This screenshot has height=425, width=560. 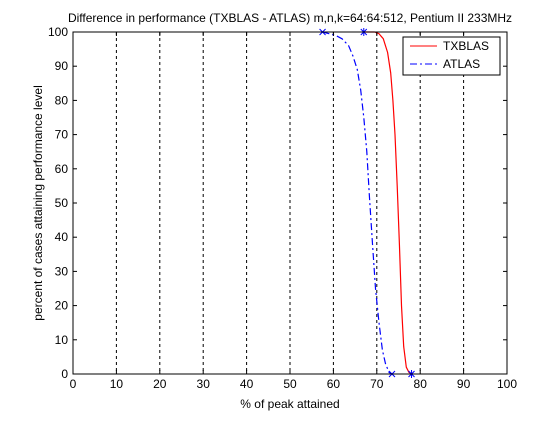 I want to click on x-tick-label-70: 70, so click(x=377, y=384).